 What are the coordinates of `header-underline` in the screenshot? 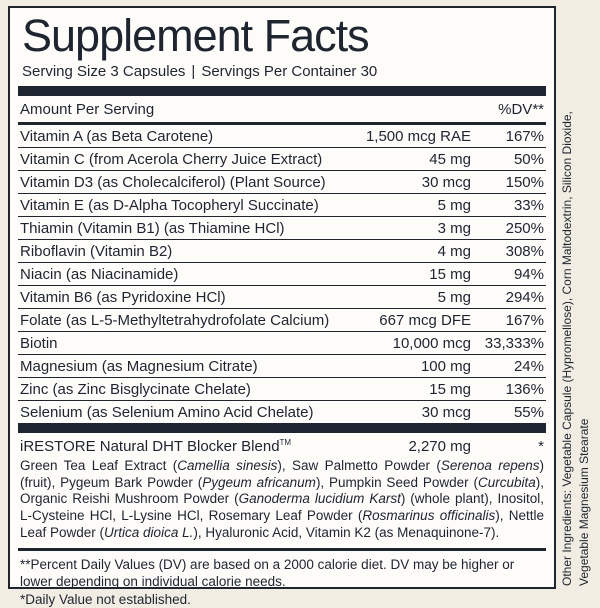 It's located at (282, 123).